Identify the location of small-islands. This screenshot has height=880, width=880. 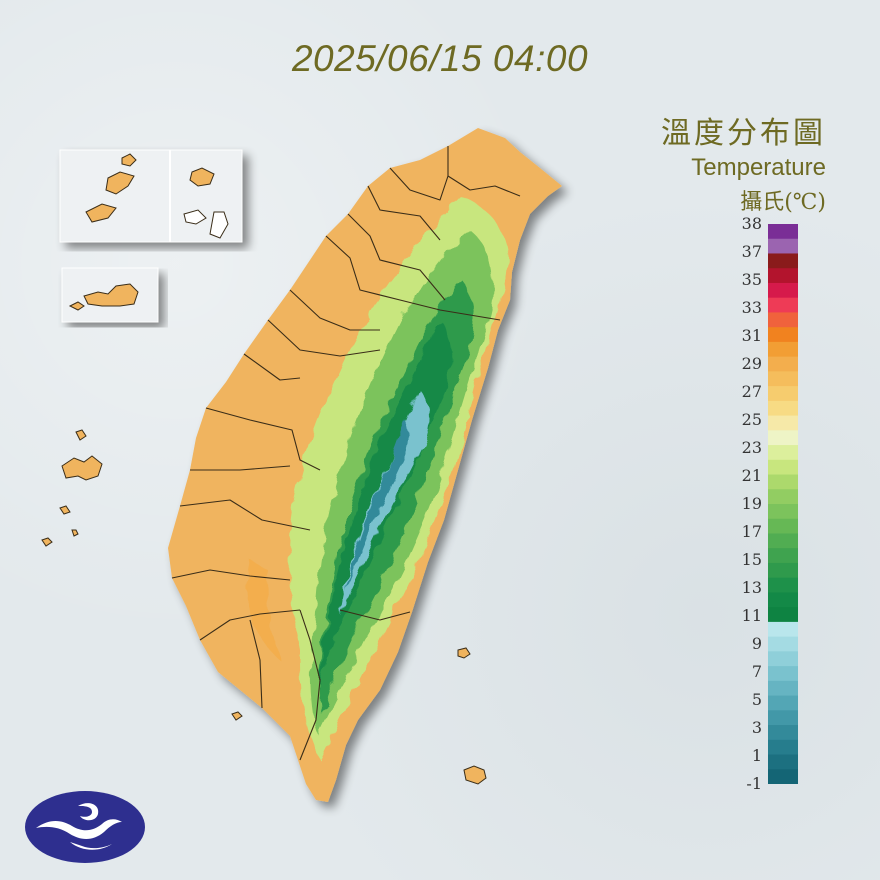
(359, 716).